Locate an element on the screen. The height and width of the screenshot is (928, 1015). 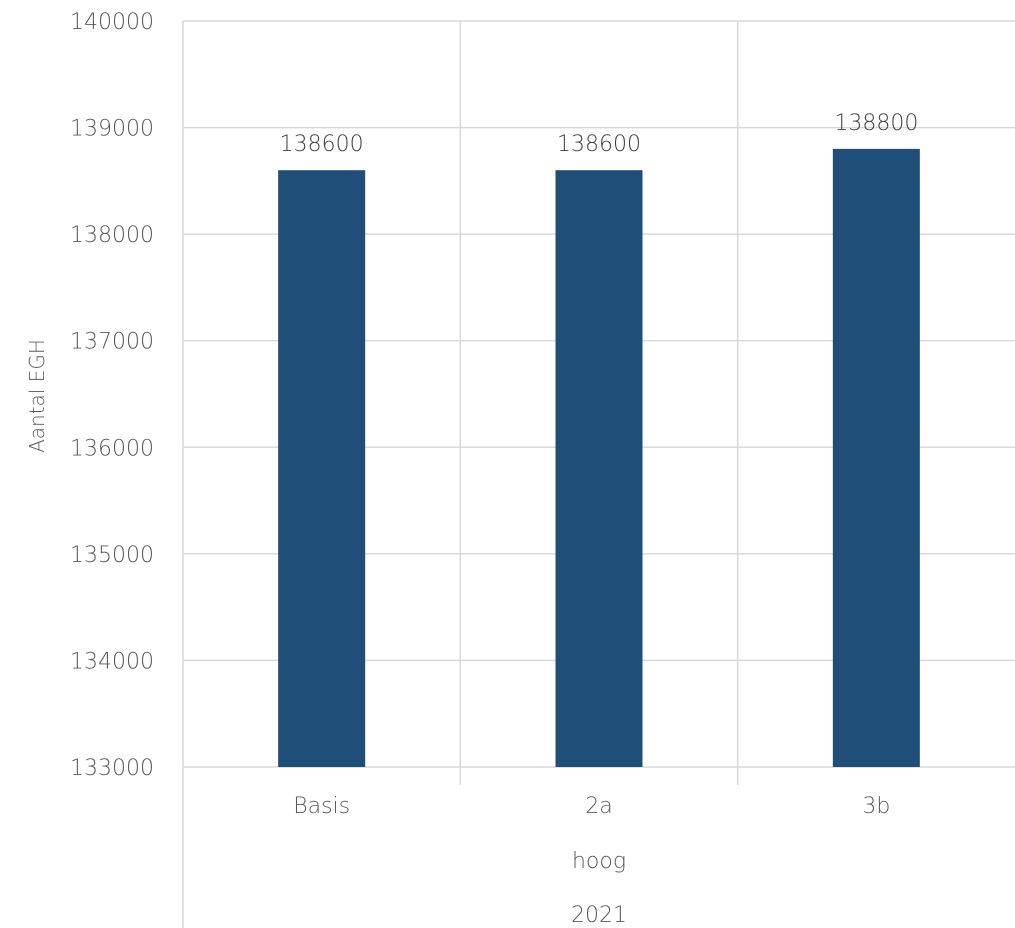
x-category-label: Basis is located at coordinates (321, 806).